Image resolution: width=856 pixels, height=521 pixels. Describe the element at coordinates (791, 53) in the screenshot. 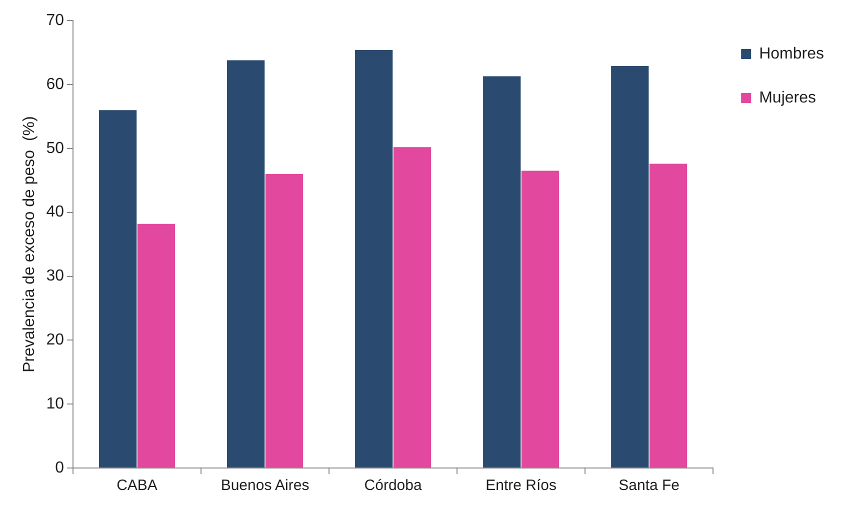

I see `legend-label: Hombres` at that location.